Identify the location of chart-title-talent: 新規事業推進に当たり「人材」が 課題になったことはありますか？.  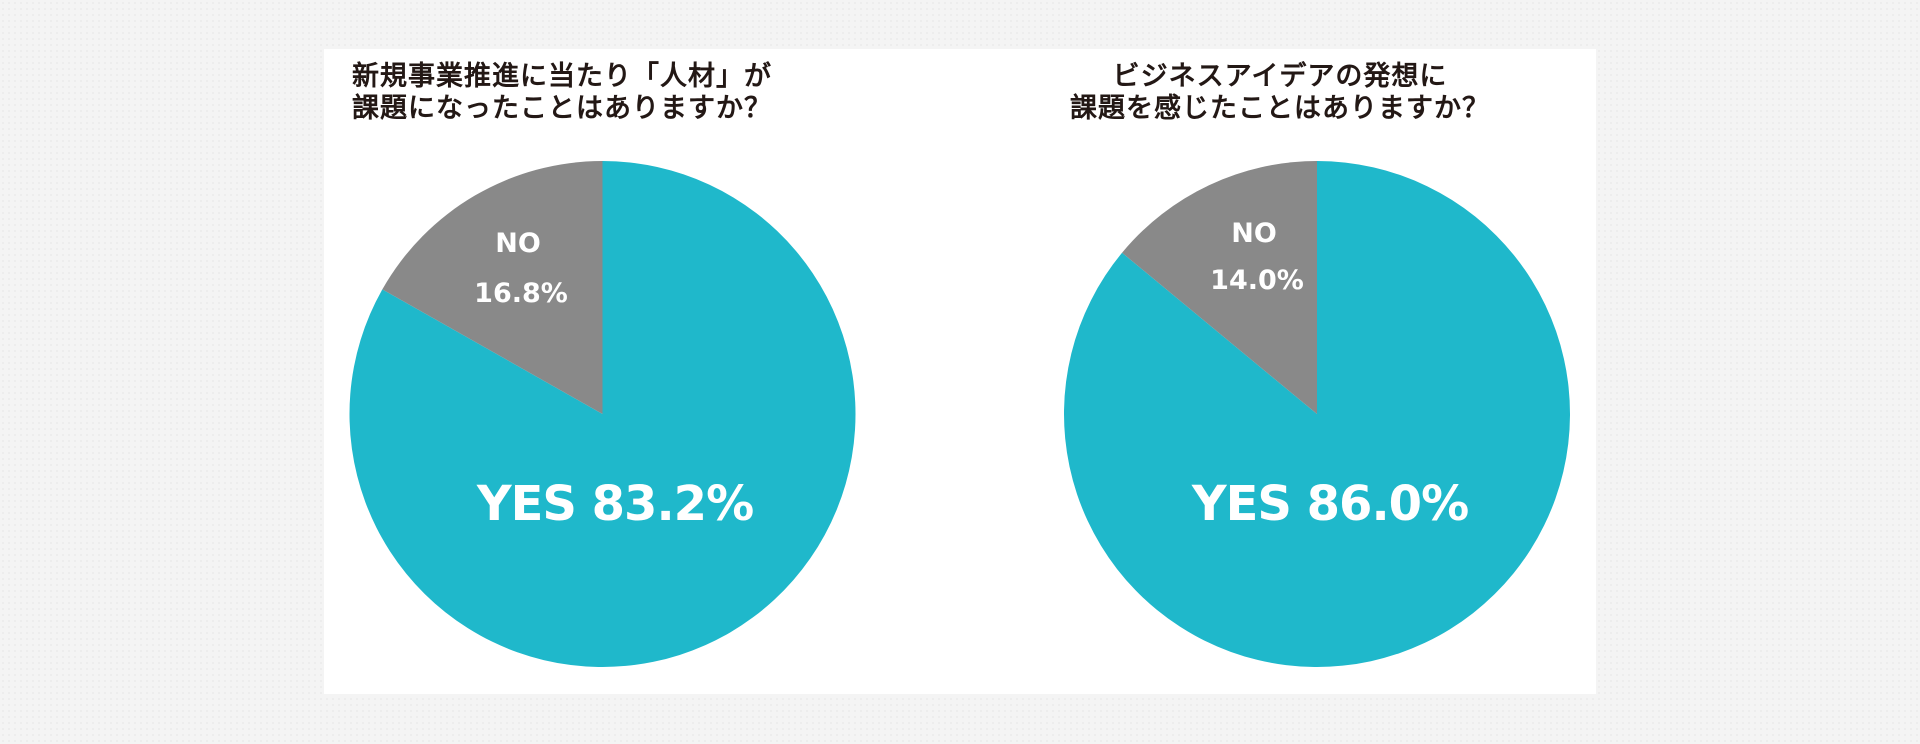
(562, 93).